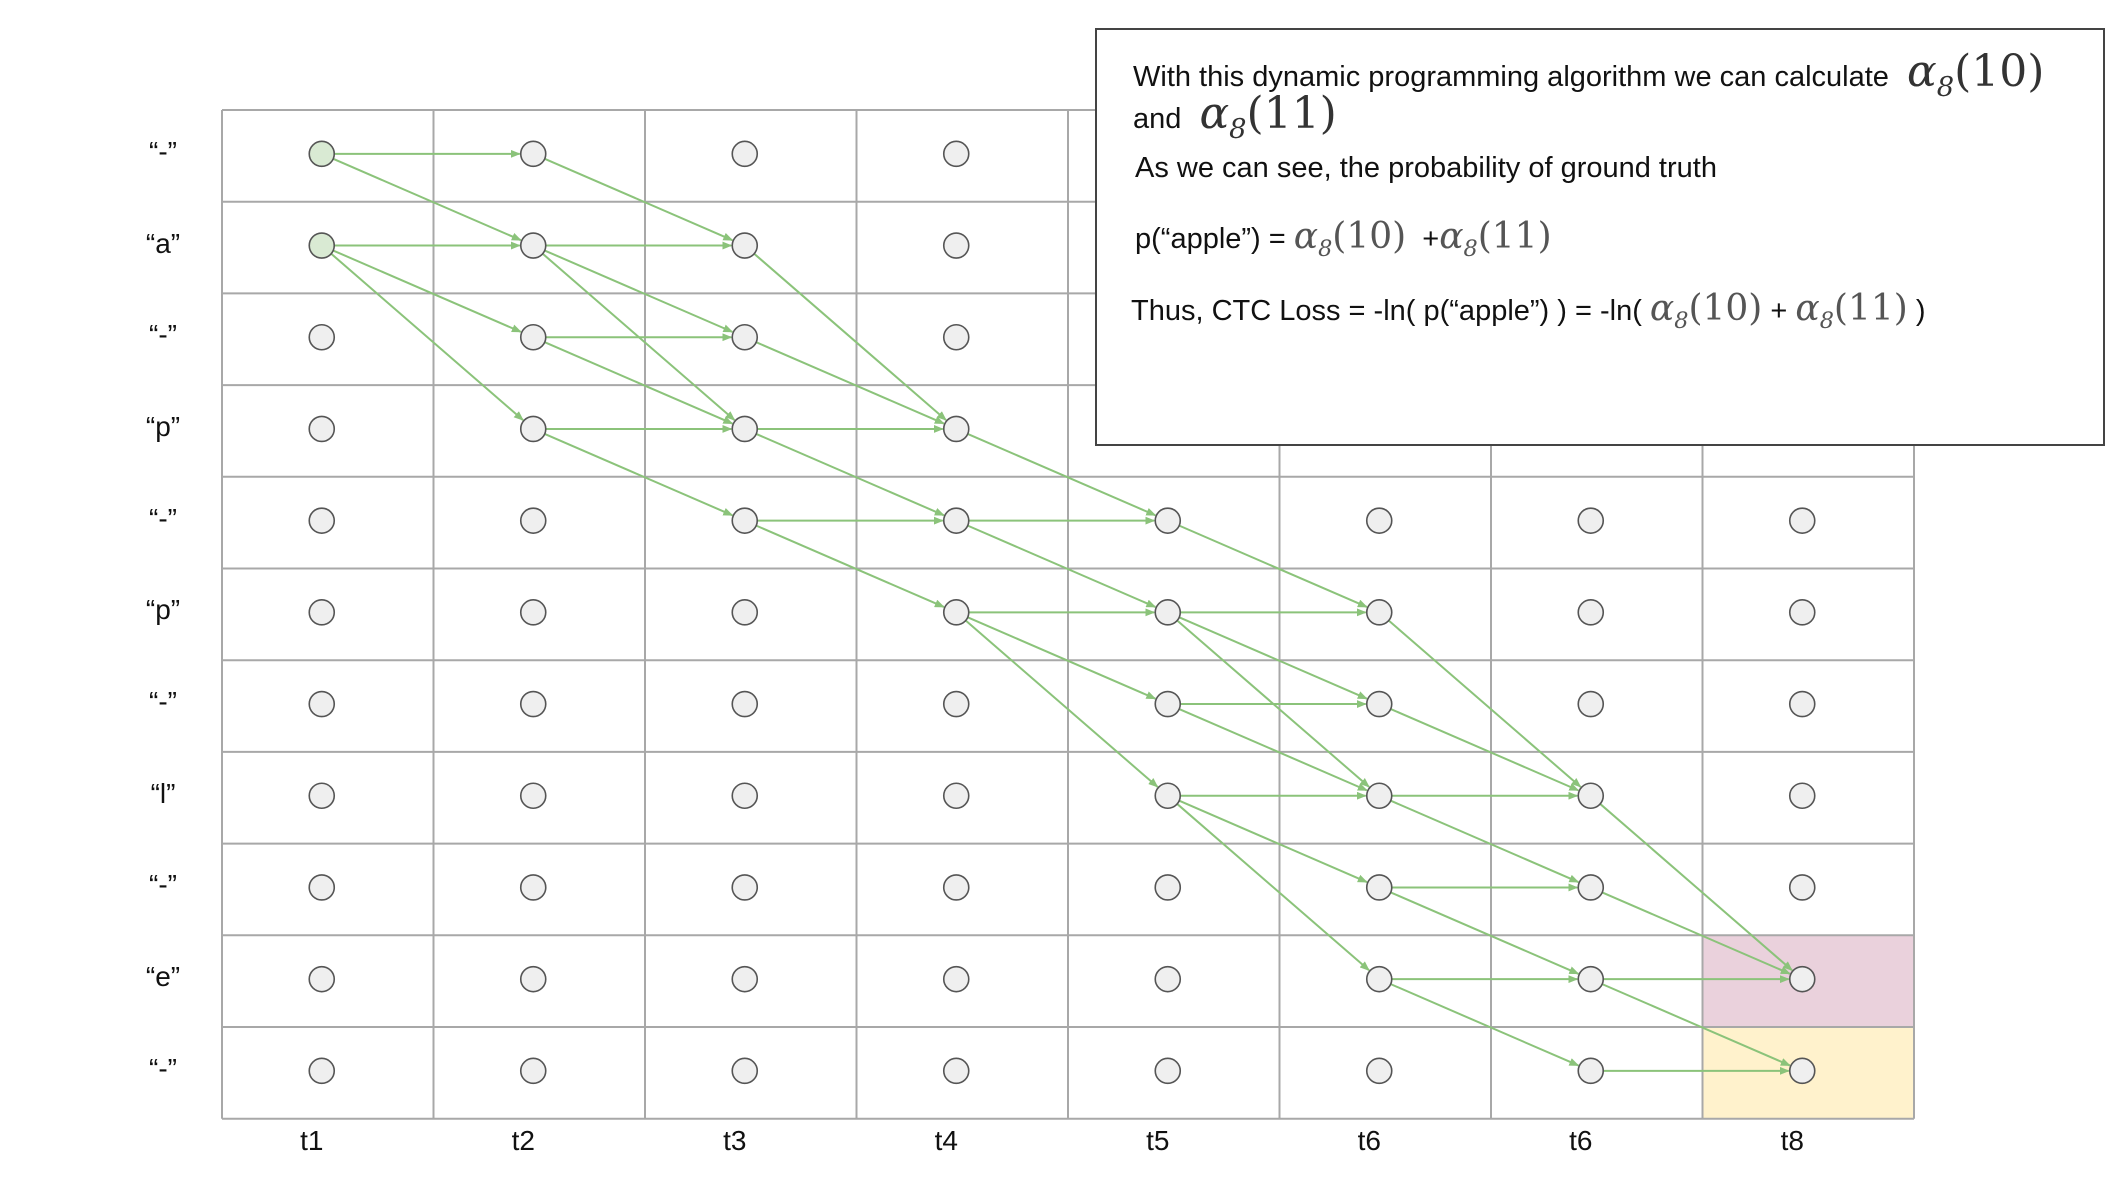 This screenshot has height=1190, width=2124. What do you see at coordinates (163, 243) in the screenshot?
I see `row-label: “a”` at bounding box center [163, 243].